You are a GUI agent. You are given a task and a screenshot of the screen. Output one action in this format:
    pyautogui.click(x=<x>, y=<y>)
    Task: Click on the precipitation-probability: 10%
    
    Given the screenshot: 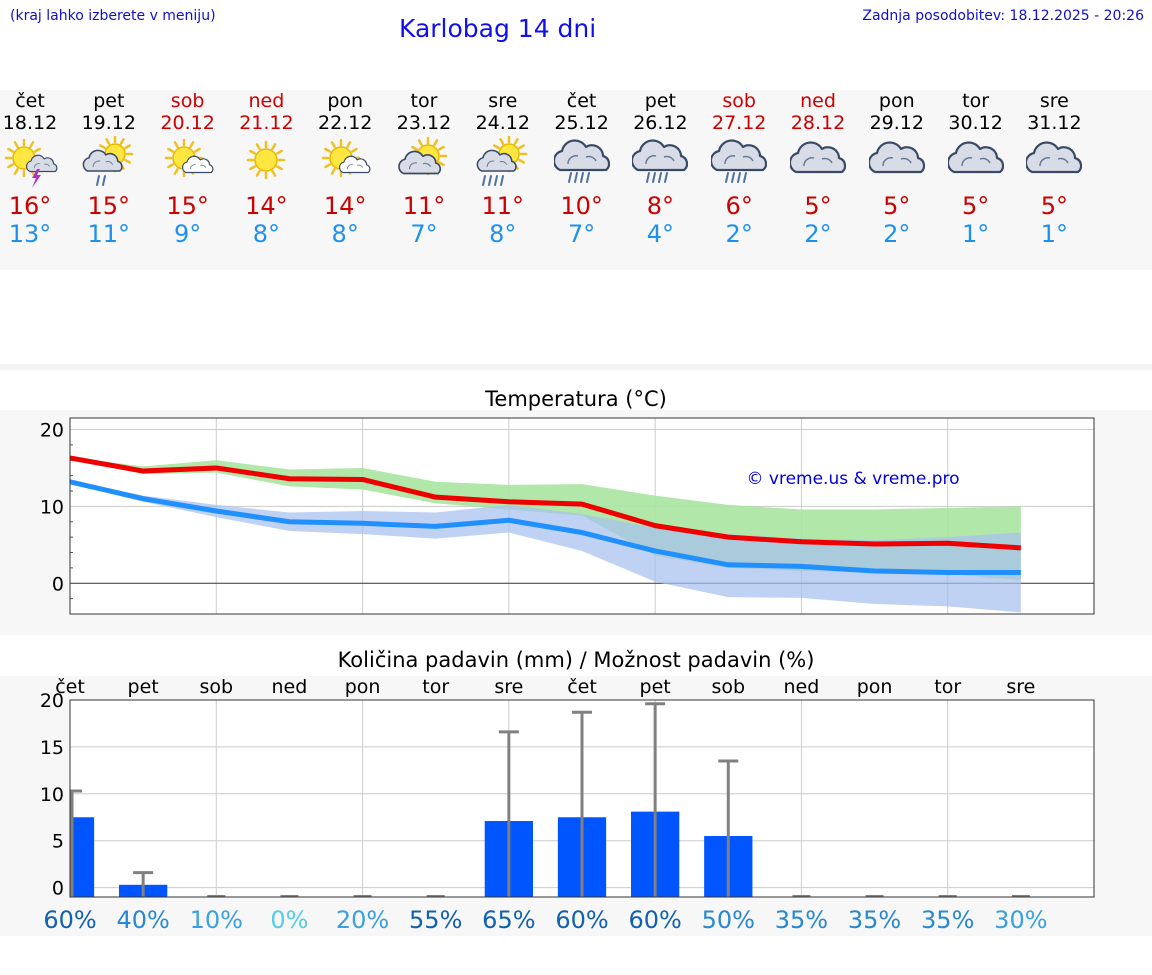 What is the action you would take?
    pyautogui.click(x=216, y=920)
    